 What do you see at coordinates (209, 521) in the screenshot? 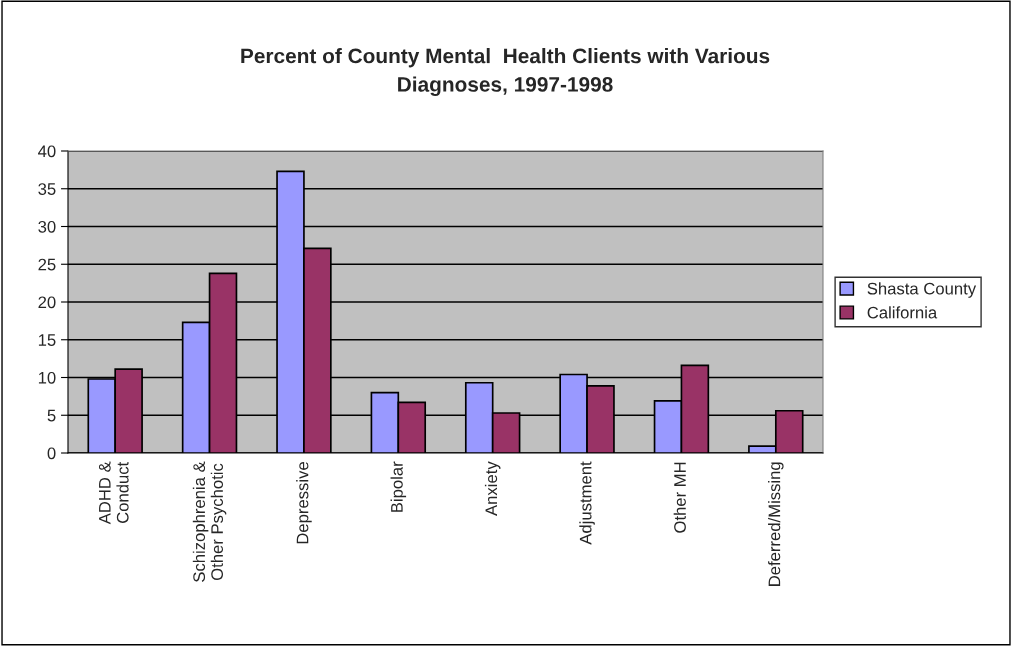
I see `x-tick-label: Schizophrenia & Other Psychotic` at bounding box center [209, 521].